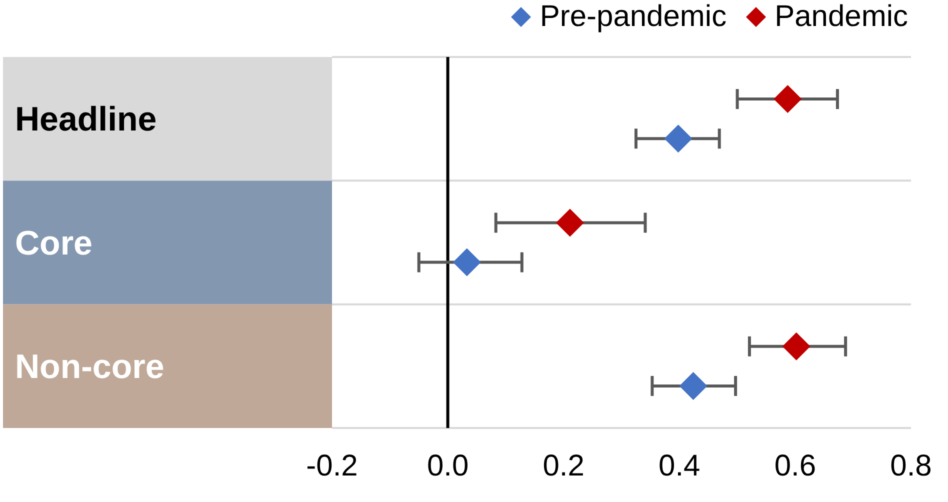  Describe the element at coordinates (911, 465) in the screenshot. I see `x-tick-label: 0.8` at that location.